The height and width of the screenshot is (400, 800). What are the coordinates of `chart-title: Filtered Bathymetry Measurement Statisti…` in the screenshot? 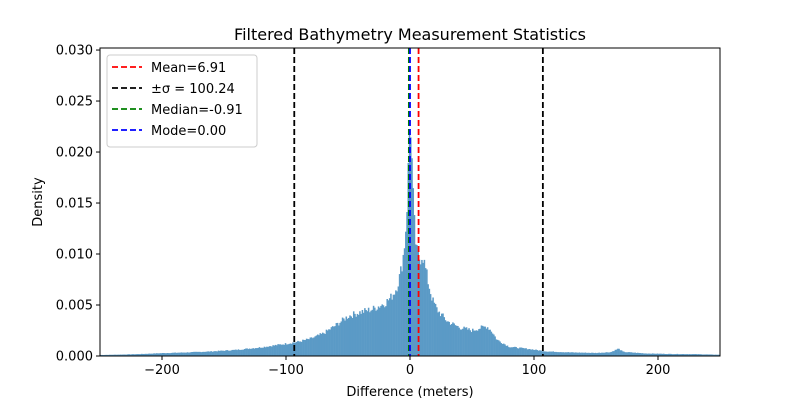 It's located at (410, 34).